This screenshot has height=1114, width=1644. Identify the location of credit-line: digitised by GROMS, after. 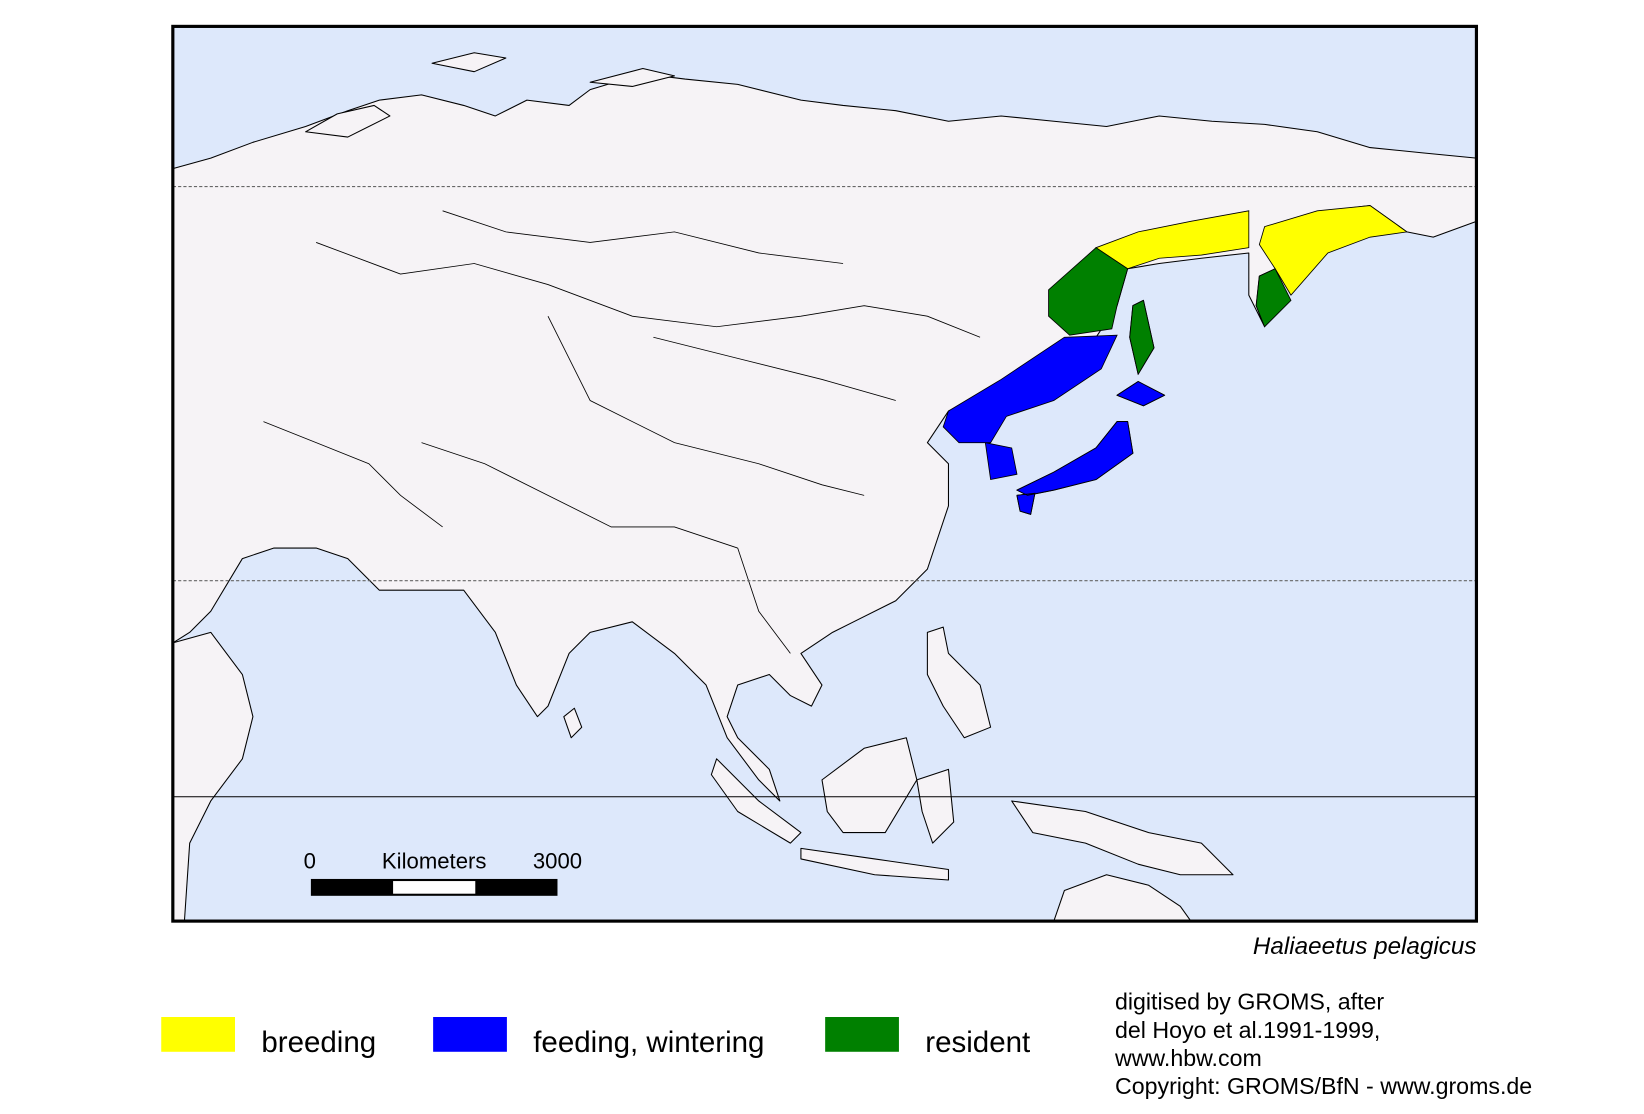
(1249, 1002).